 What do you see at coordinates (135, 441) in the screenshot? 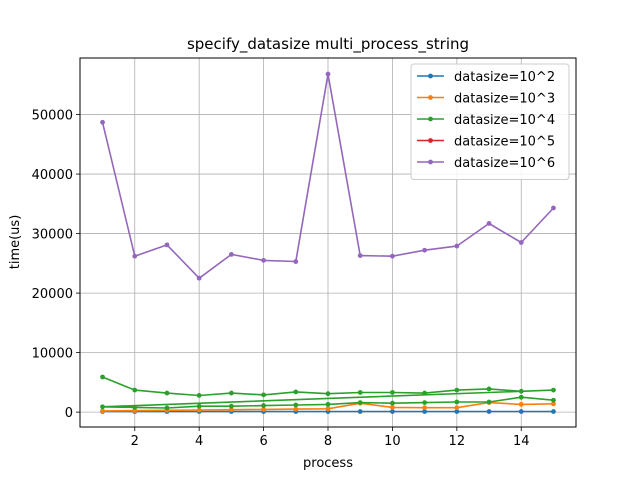
I see `x-tick-label: 2` at bounding box center [135, 441].